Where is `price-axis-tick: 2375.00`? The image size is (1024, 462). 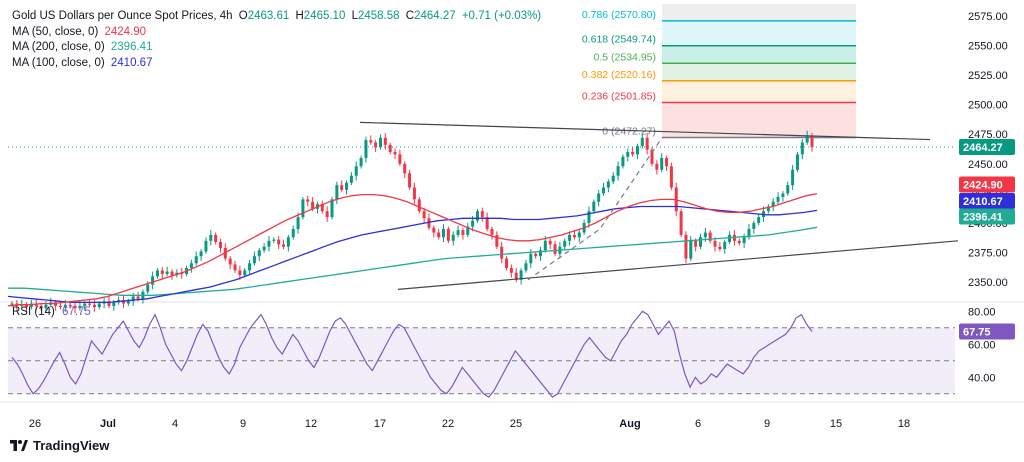
price-axis-tick: 2375.00 is located at coordinates (988, 254).